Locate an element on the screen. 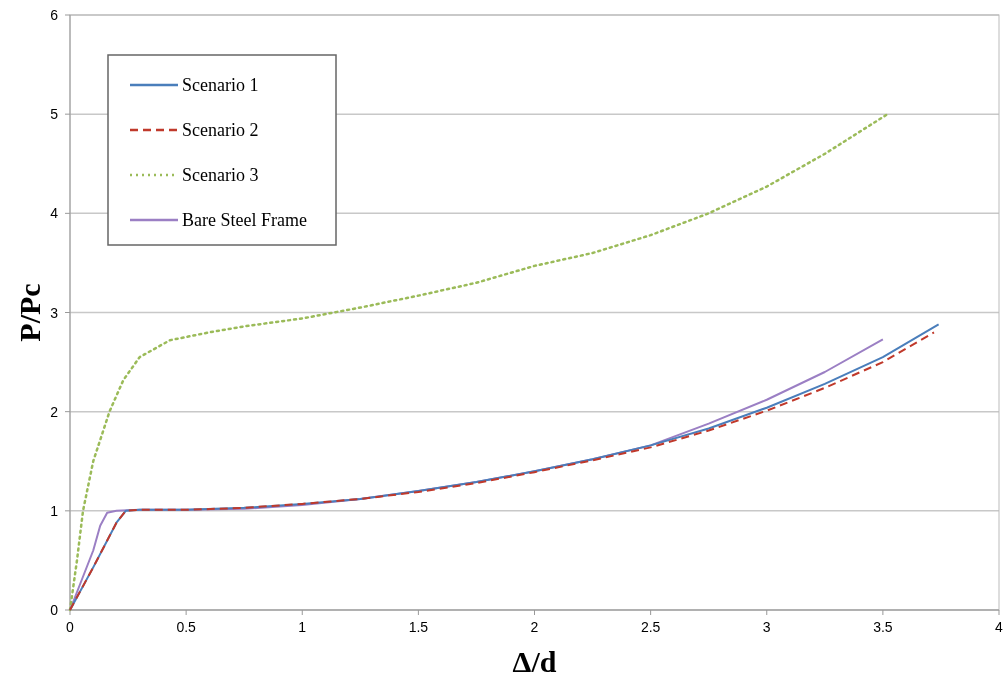 The width and height of the screenshot is (1008, 688). x-tick-label: 0.5 is located at coordinates (186, 627).